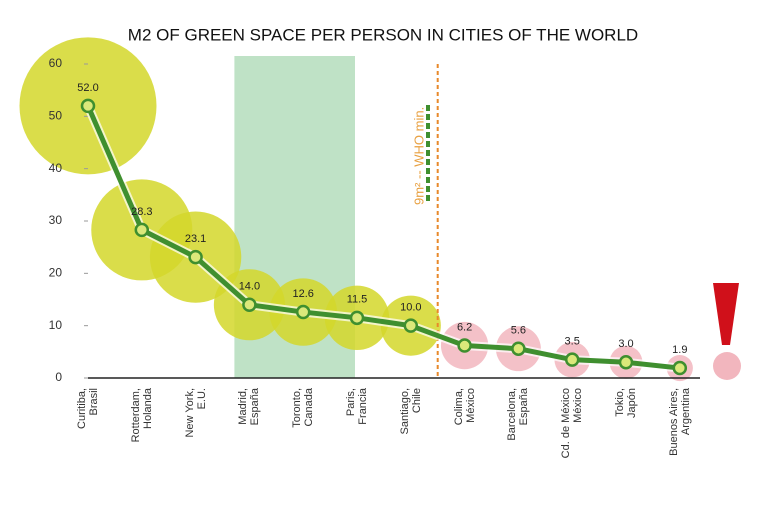 The width and height of the screenshot is (769, 511). Describe the element at coordinates (410, 411) in the screenshot. I see `x-tick-label: Santiago, Chile` at that location.